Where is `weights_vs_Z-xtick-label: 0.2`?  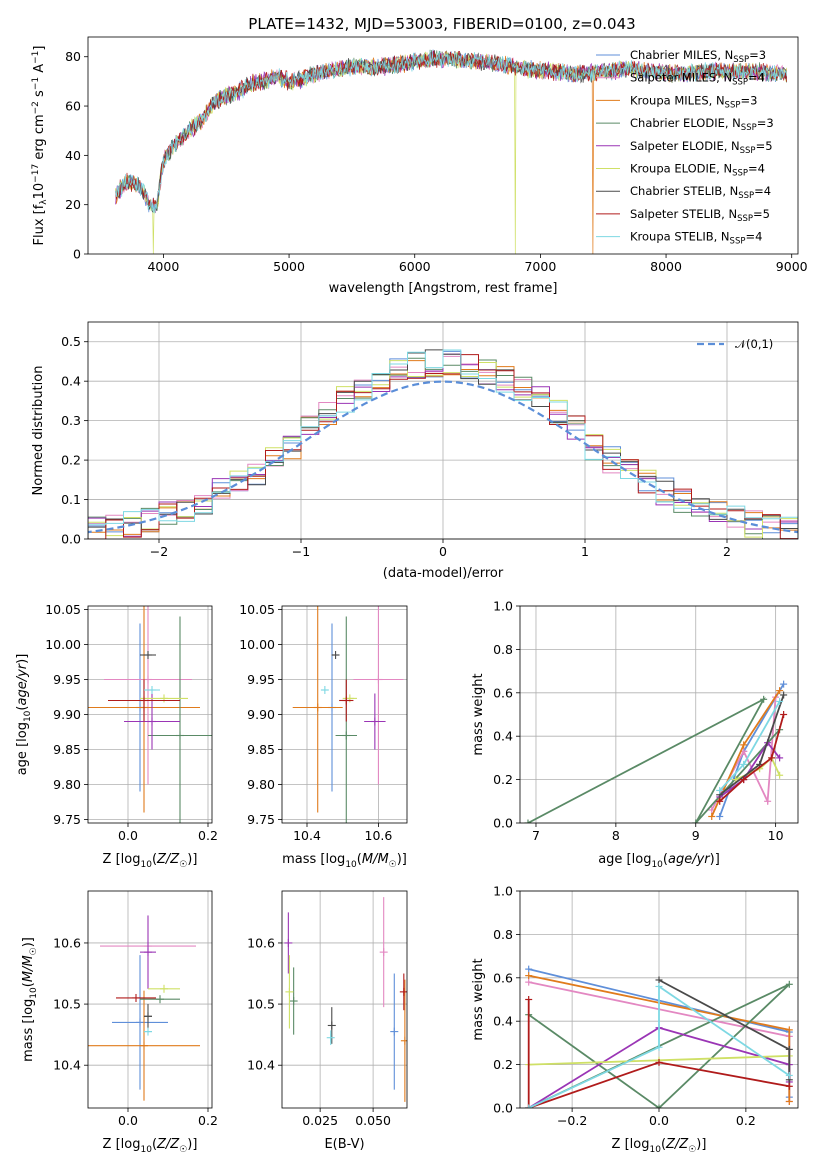 weights_vs_Z-xtick-label: 0.2 is located at coordinates (746, 1120).